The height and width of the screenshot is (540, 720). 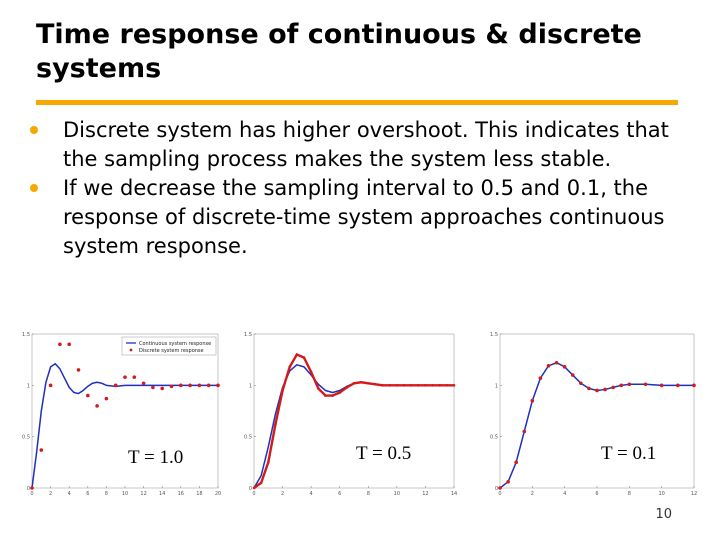 I want to click on chart-annotation-t01: T = 0.1, so click(x=629, y=453).